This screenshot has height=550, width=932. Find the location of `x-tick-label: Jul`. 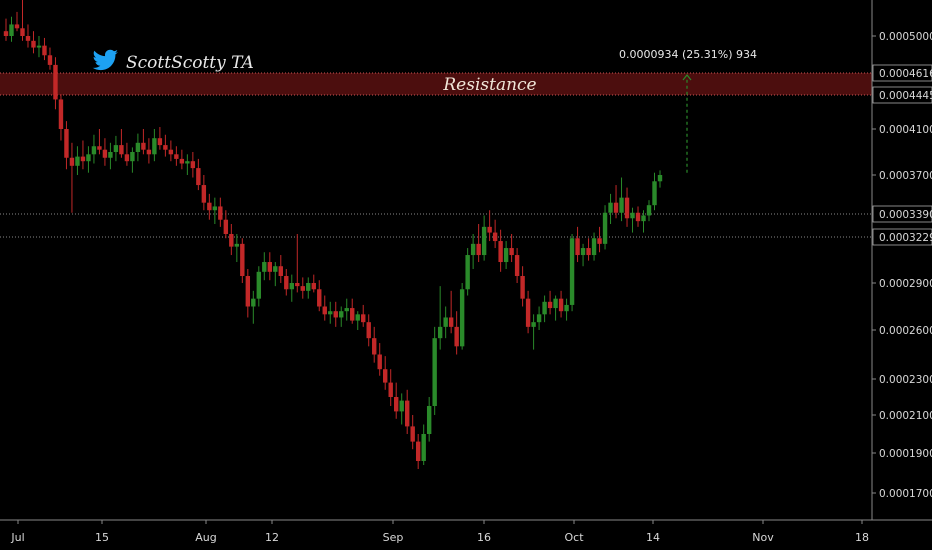

x-tick-label: Jul is located at coordinates (17, 537).